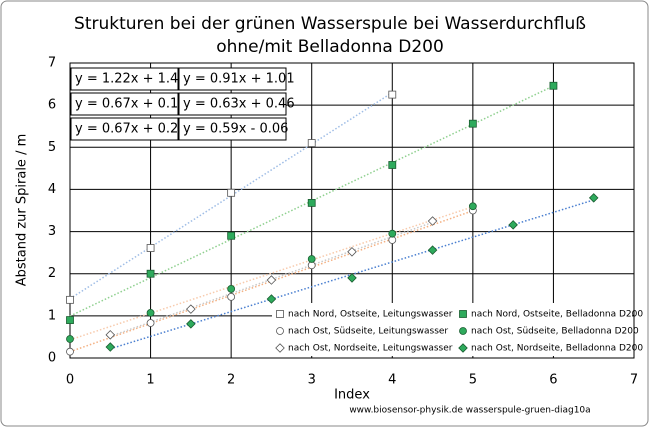 Image resolution: width=649 pixels, height=431 pixels. What do you see at coordinates (330, 47) in the screenshot?
I see `chart-subtitle: ohne/mit Belladonna D200` at bounding box center [330, 47].